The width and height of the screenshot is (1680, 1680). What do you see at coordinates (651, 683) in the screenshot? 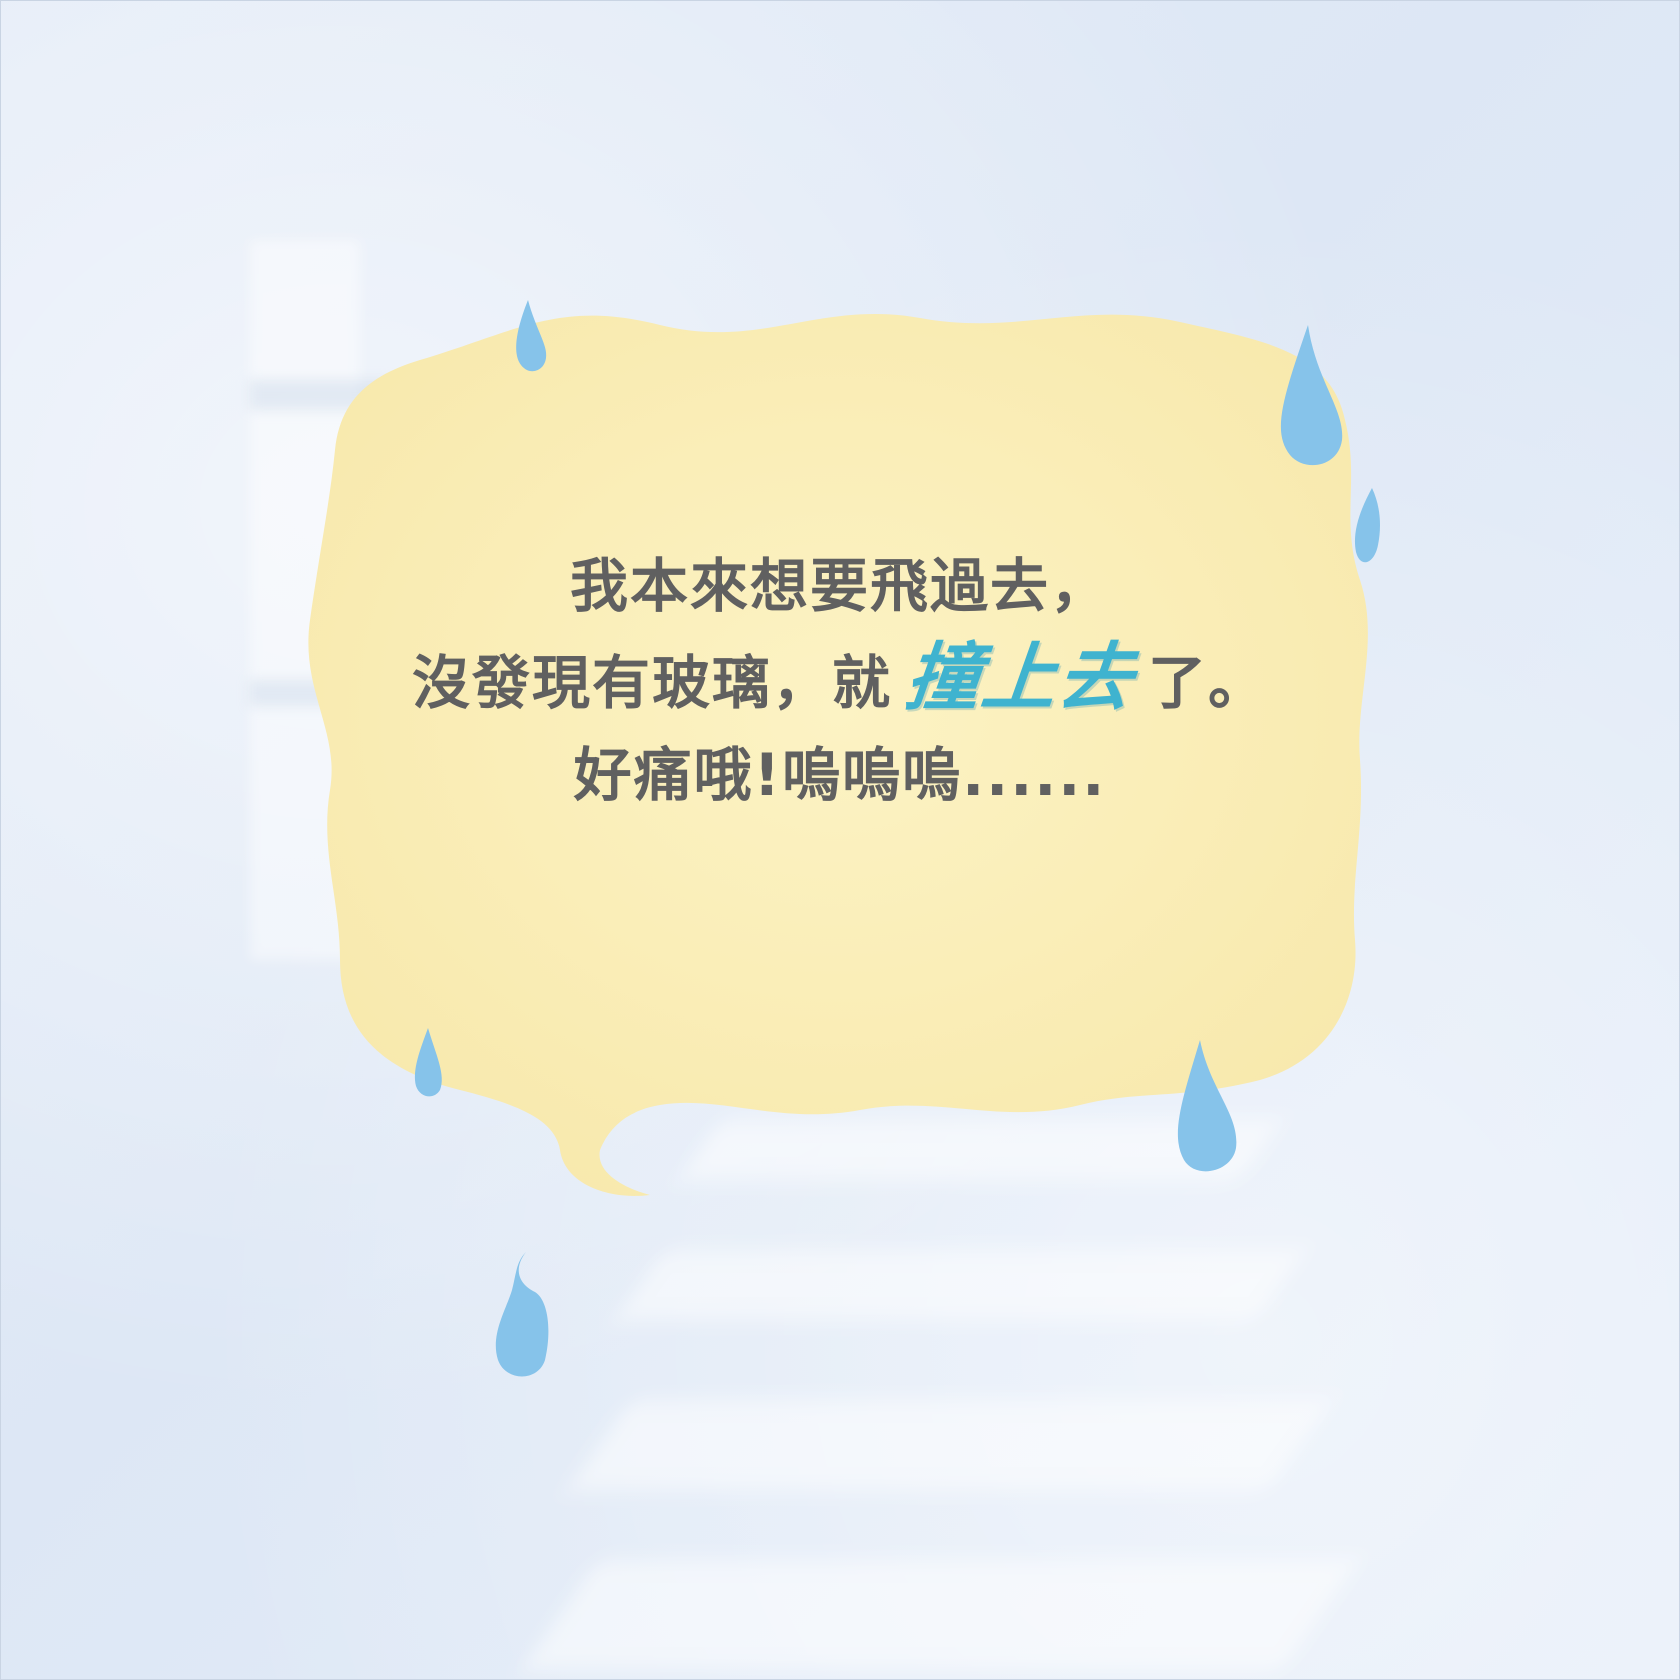
I see `speech-line-2-prefix: 沒發現有玻璃，就` at bounding box center [651, 683].